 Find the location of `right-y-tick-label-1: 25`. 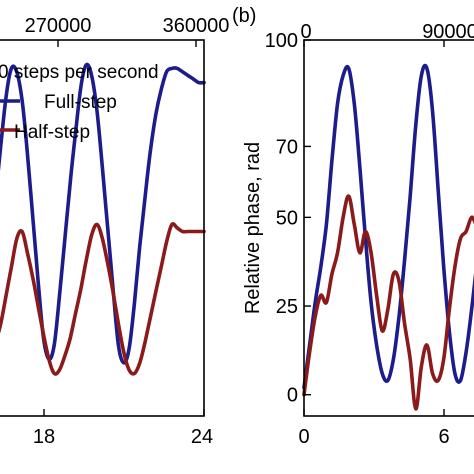

right-y-tick-label-1: 25 is located at coordinates (287, 307).